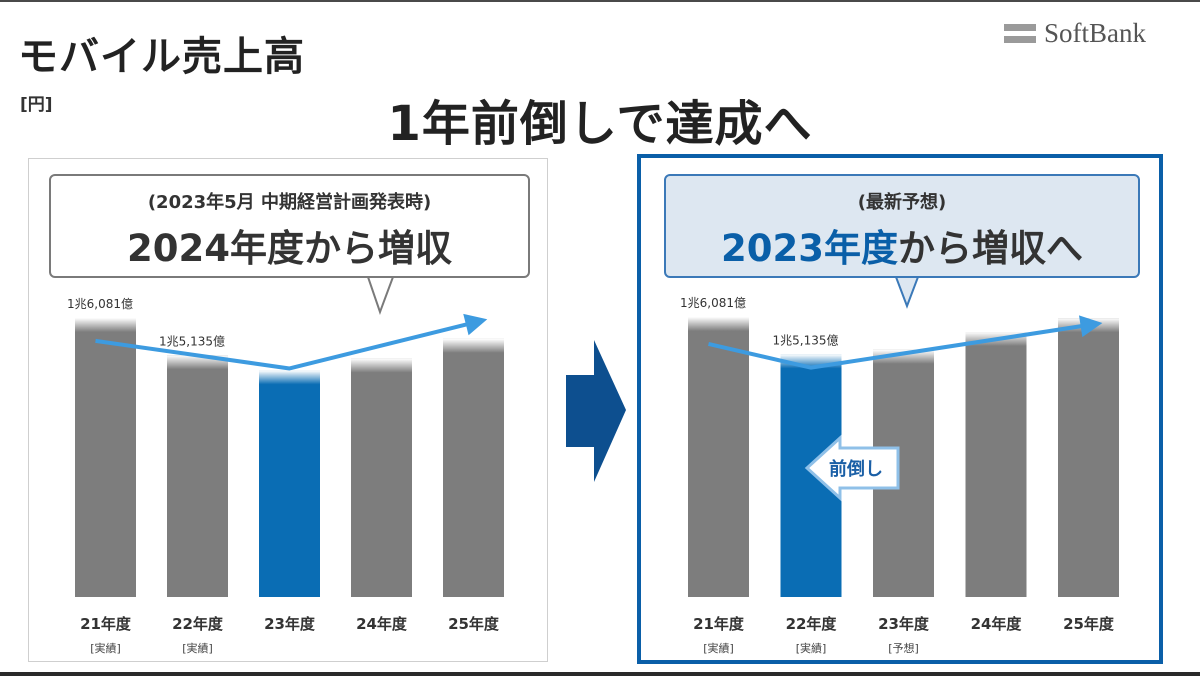 The width and height of the screenshot is (1200, 676). What do you see at coordinates (718, 648) in the screenshot?
I see `forecast-category-note-1: [実績]` at bounding box center [718, 648].